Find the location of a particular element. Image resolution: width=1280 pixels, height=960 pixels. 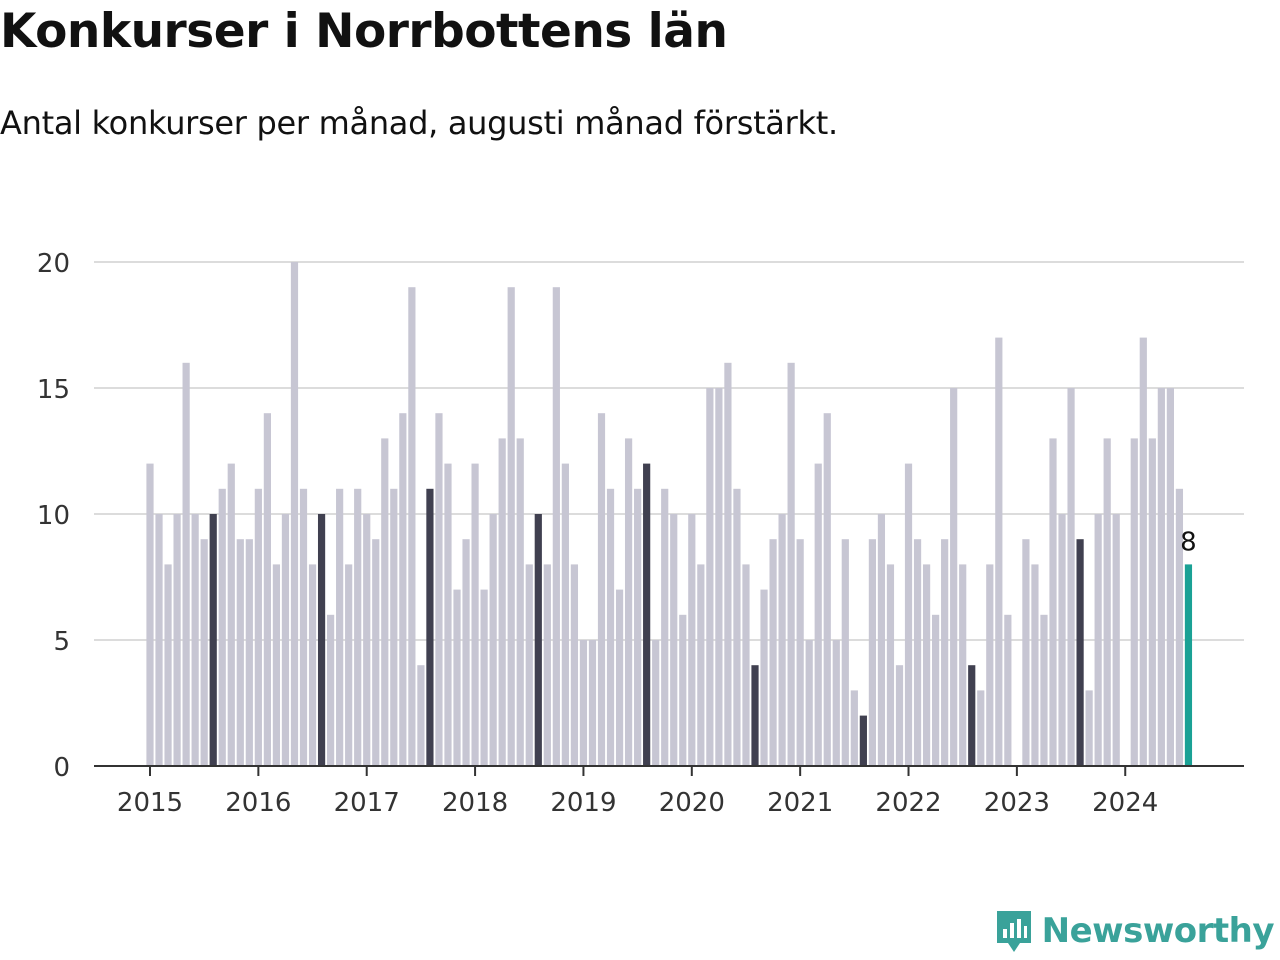

x-tick-label: 2016 is located at coordinates (258, 803).